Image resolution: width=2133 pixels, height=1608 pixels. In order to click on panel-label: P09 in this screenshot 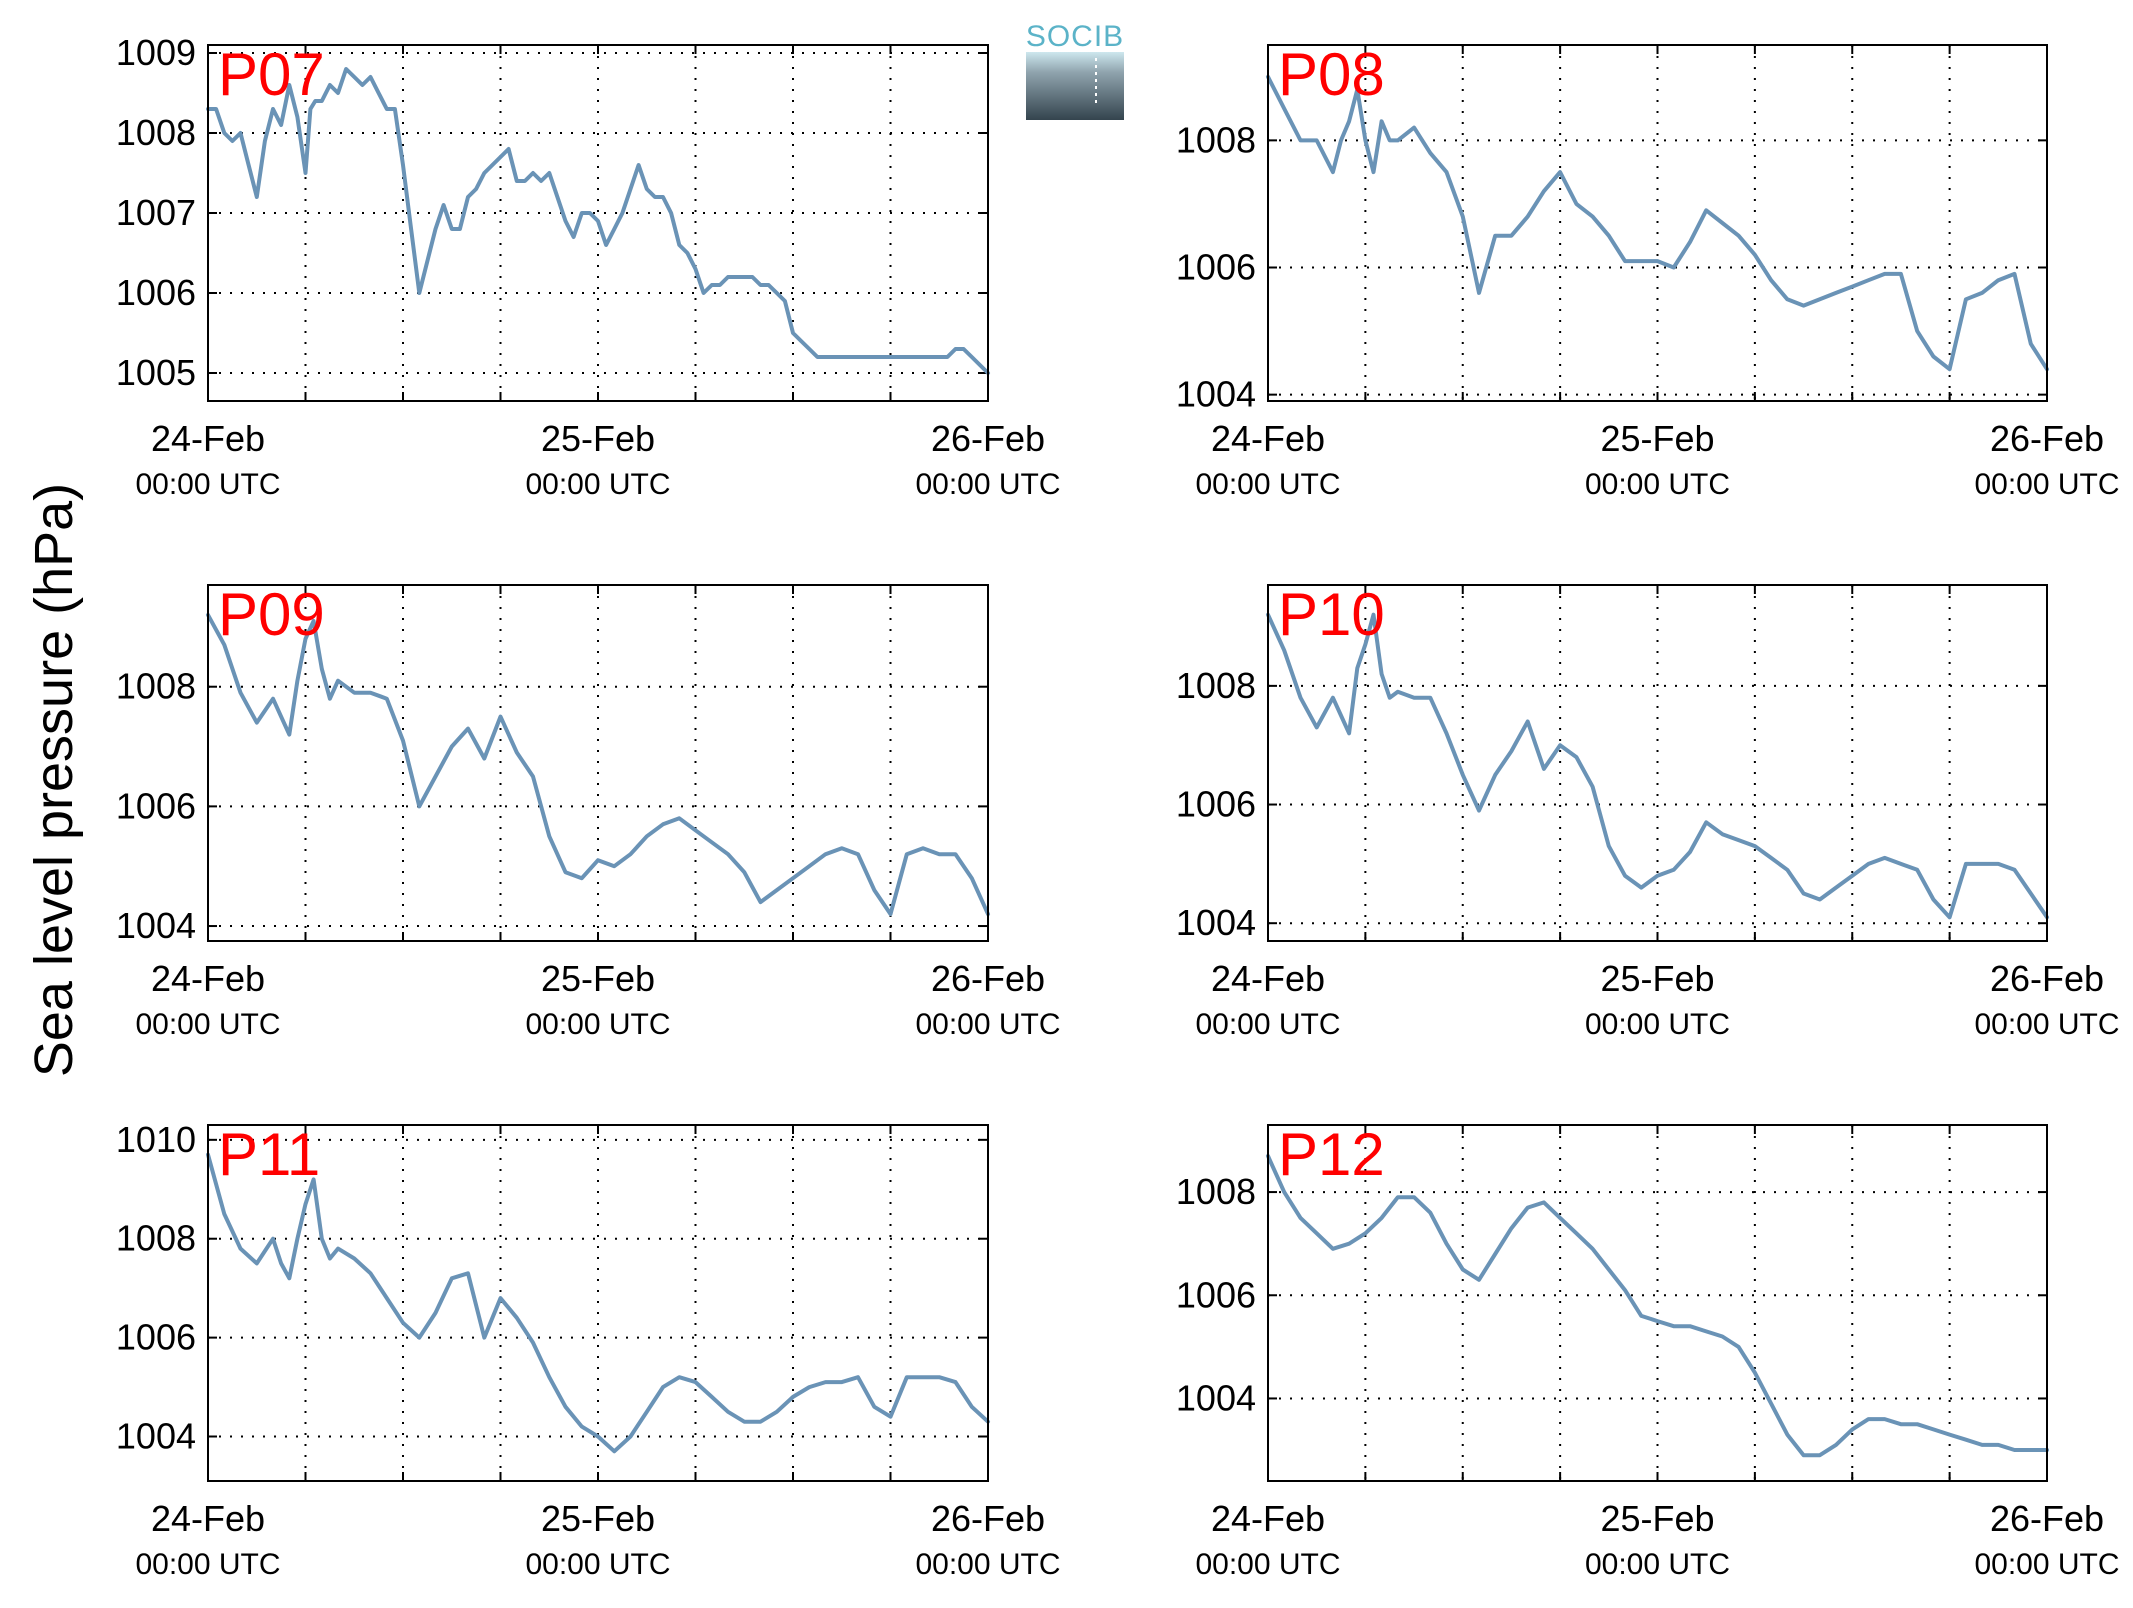, I will do `click(271, 614)`.